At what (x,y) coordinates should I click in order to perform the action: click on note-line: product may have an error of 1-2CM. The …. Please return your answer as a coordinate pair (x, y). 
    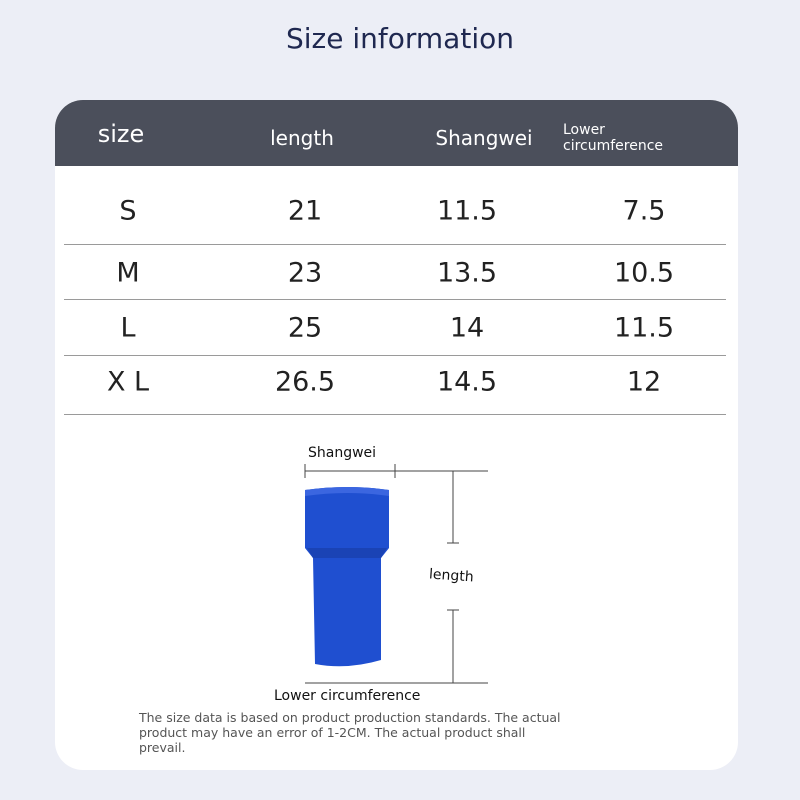
    Looking at the image, I should click on (332, 732).